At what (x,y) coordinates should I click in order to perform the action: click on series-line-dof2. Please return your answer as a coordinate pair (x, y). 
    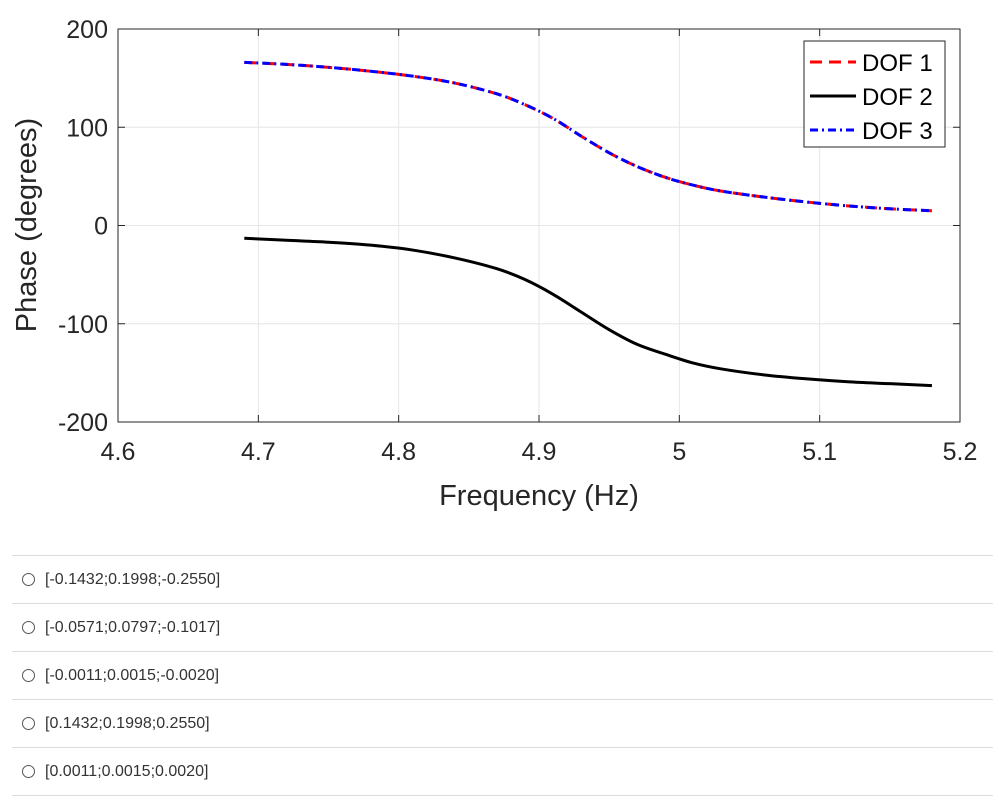
    Looking at the image, I should click on (588, 312).